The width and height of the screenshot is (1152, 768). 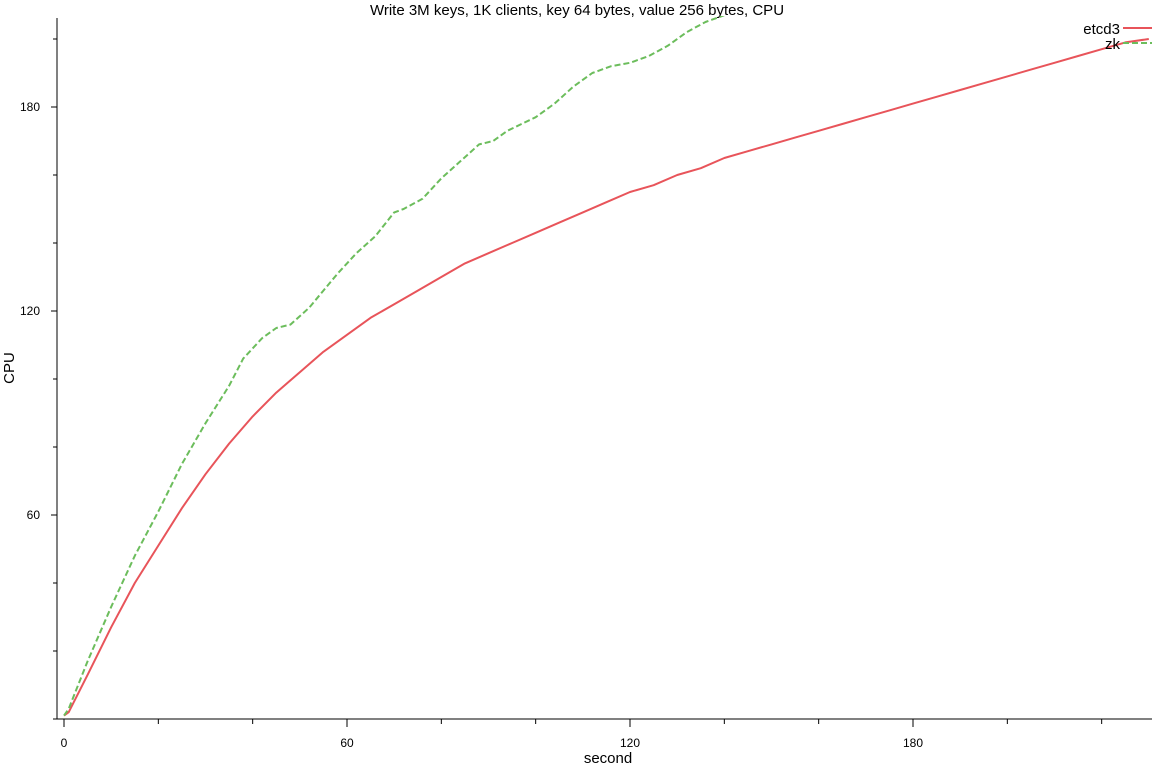 What do you see at coordinates (1113, 44) in the screenshot?
I see `legend-label-zk: zk` at bounding box center [1113, 44].